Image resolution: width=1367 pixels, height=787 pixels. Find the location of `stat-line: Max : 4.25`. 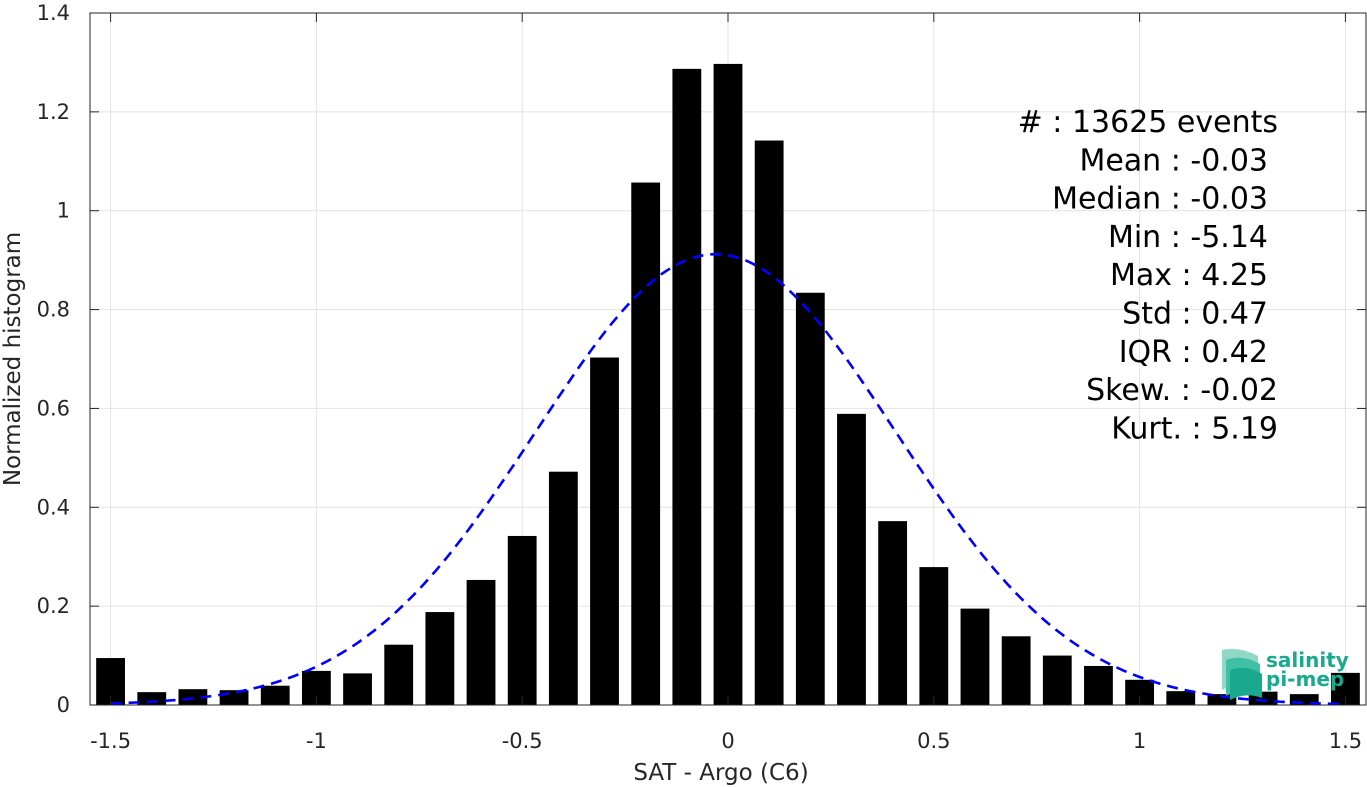

stat-line: Max : 4.25 is located at coordinates (1189, 275).